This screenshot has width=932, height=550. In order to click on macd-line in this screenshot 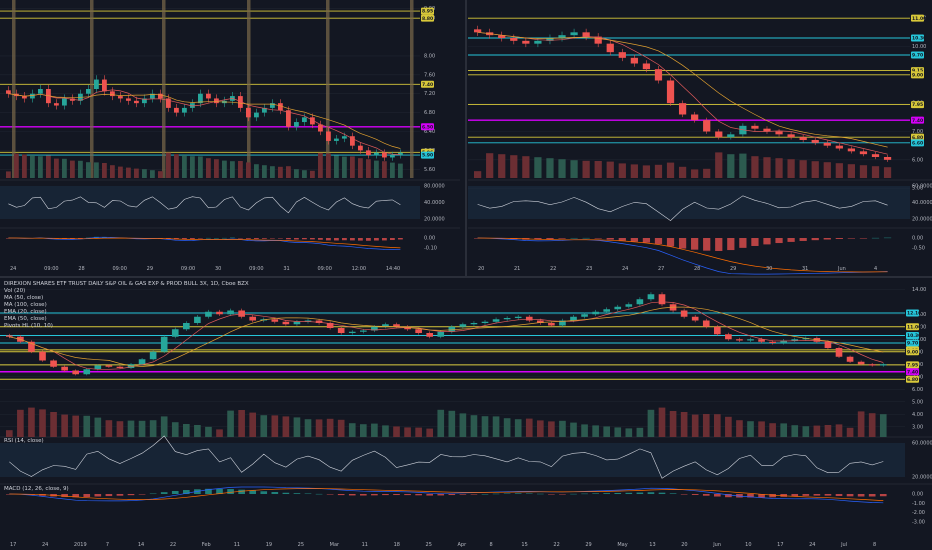, I will do `click(682, 256)`.